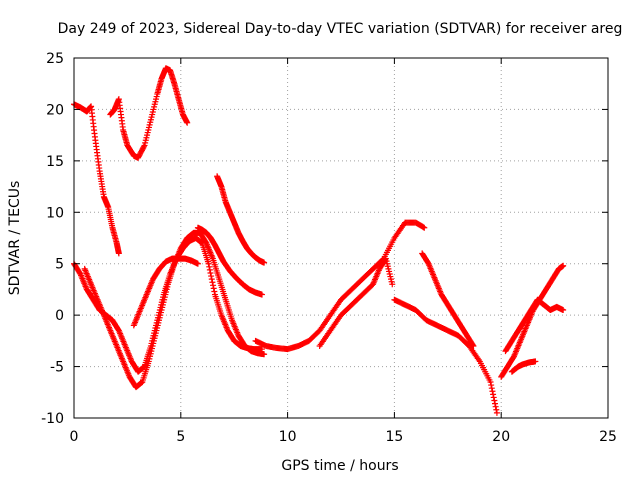 This screenshot has width=640, height=480. I want to click on x-tick-label: 5, so click(180, 437).